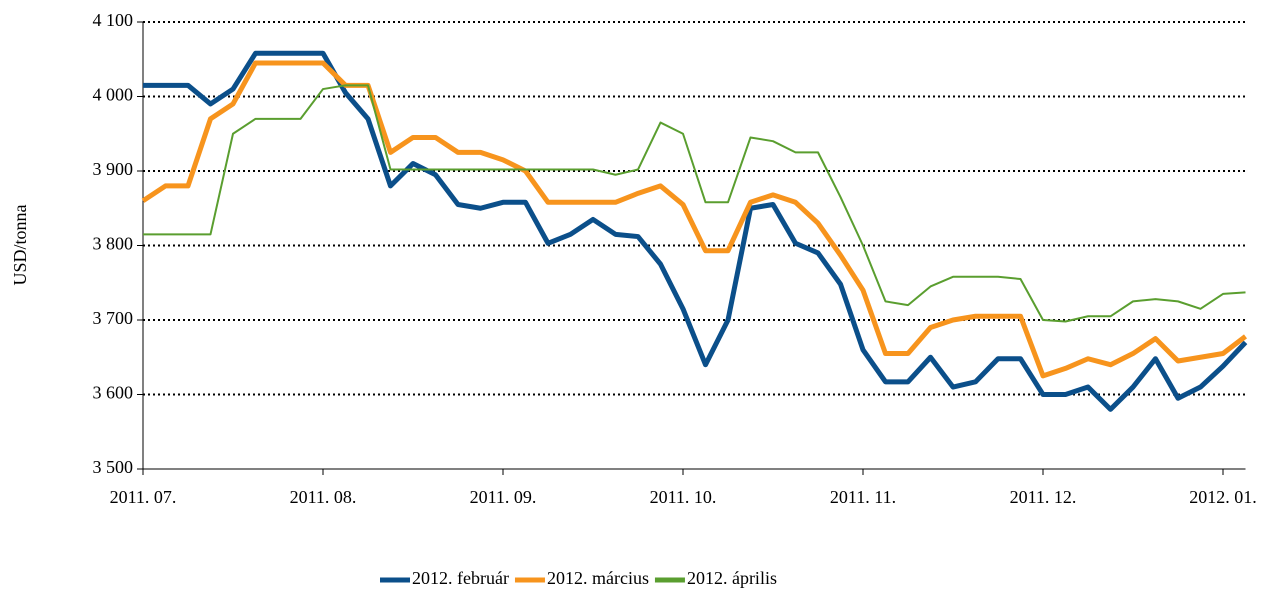  I want to click on y-tick-label: 4 100, so click(113, 20).